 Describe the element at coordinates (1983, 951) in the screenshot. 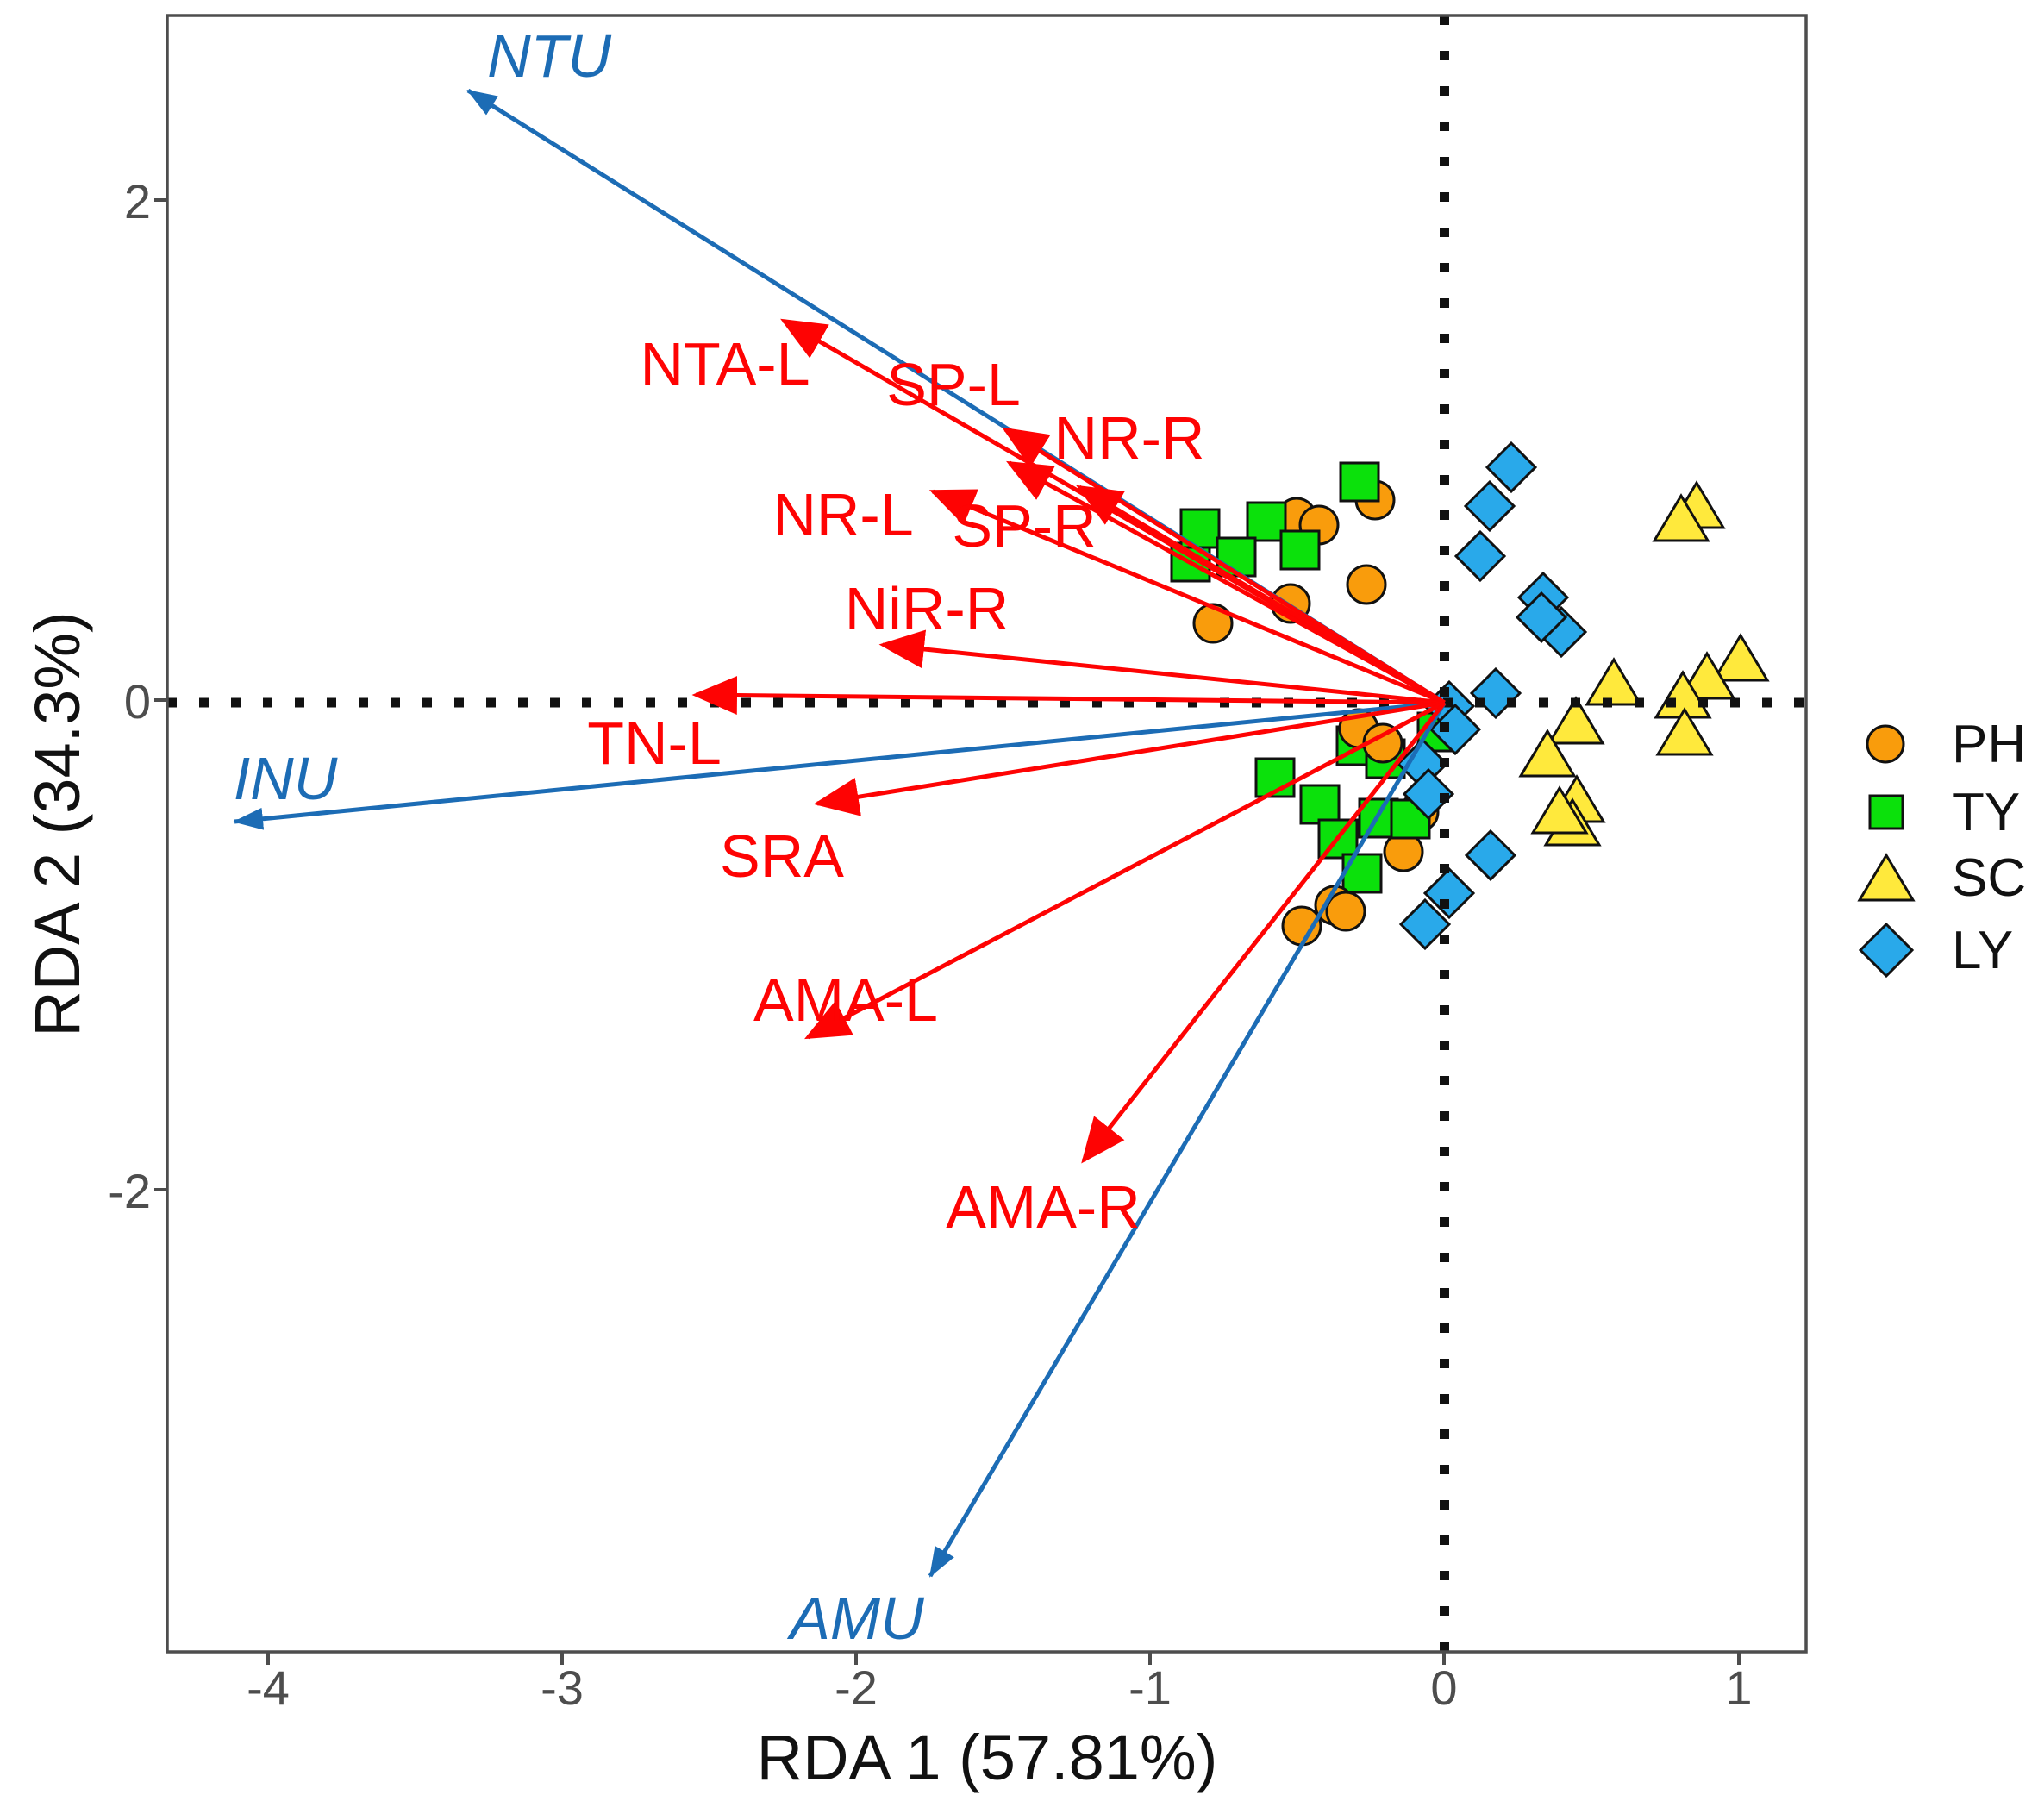

I see `svg-text: LY` at that location.